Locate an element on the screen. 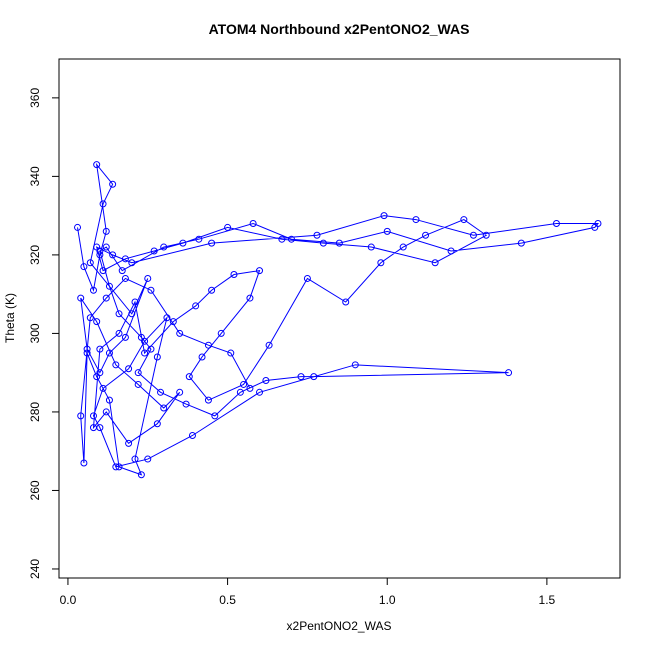 This screenshot has height=650, width=650. x-tick-label: 1.5 is located at coordinates (547, 600).